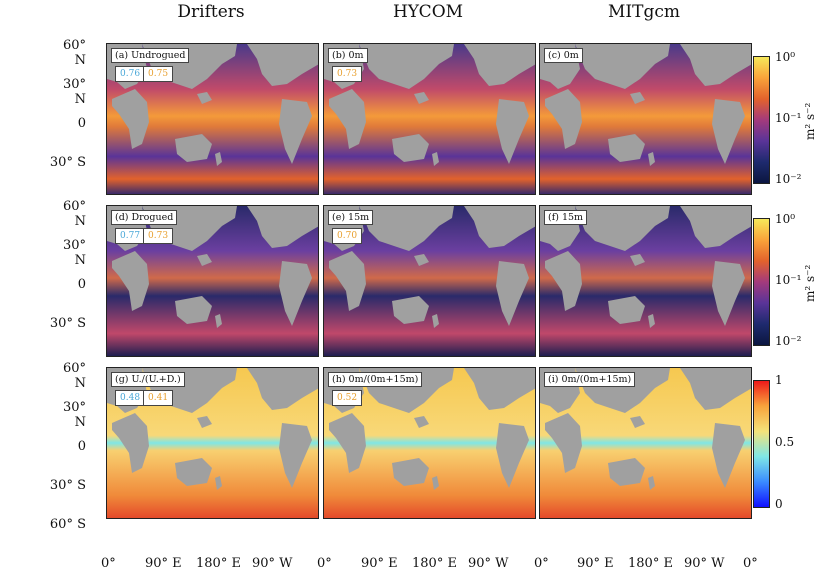 The width and height of the screenshot is (830, 582). I want to click on stat-box: 0.76, so click(130, 74).